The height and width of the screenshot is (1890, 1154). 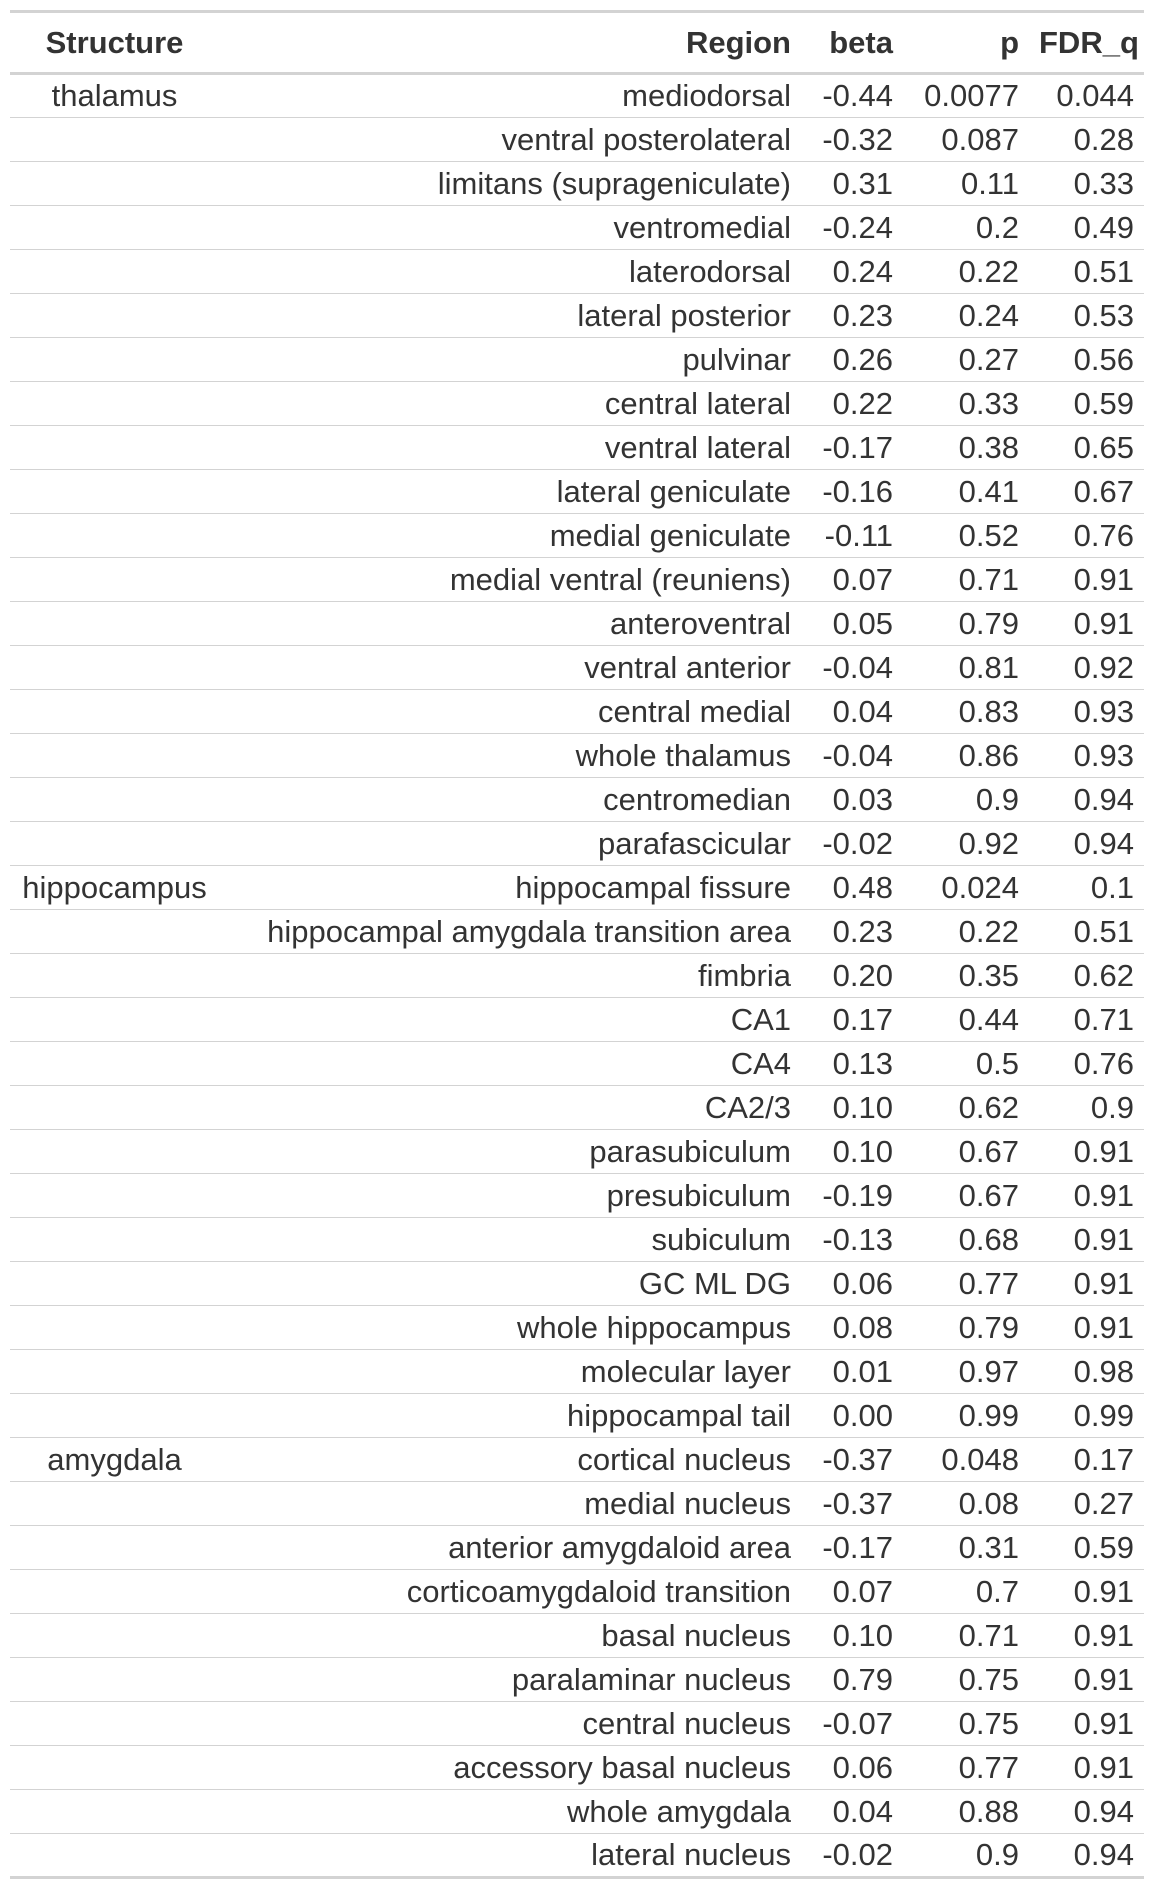 I want to click on p-value-cell: 0.9, so click(x=966, y=1855).